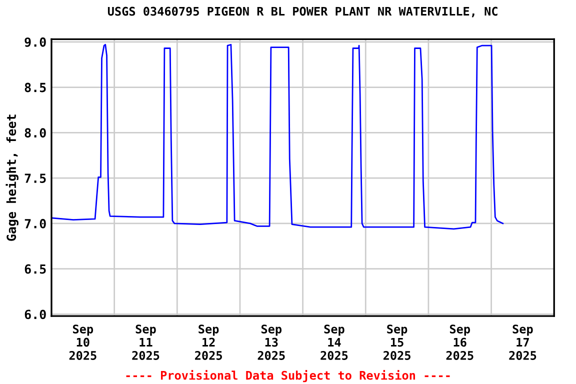 Image resolution: width=576 pixels, height=384 pixels. I want to click on y-tick-label: 7.0, so click(35, 223).